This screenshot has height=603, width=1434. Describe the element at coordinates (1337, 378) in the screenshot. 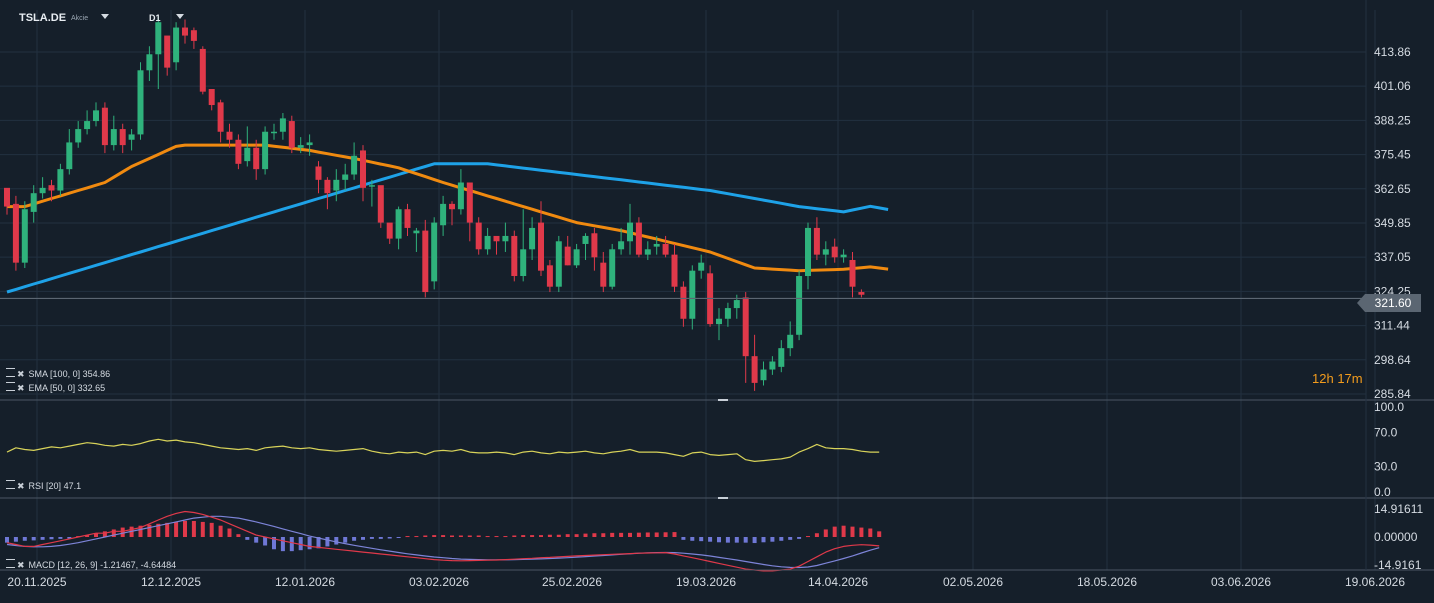

I see `bar-countdown: 12h 17m` at that location.